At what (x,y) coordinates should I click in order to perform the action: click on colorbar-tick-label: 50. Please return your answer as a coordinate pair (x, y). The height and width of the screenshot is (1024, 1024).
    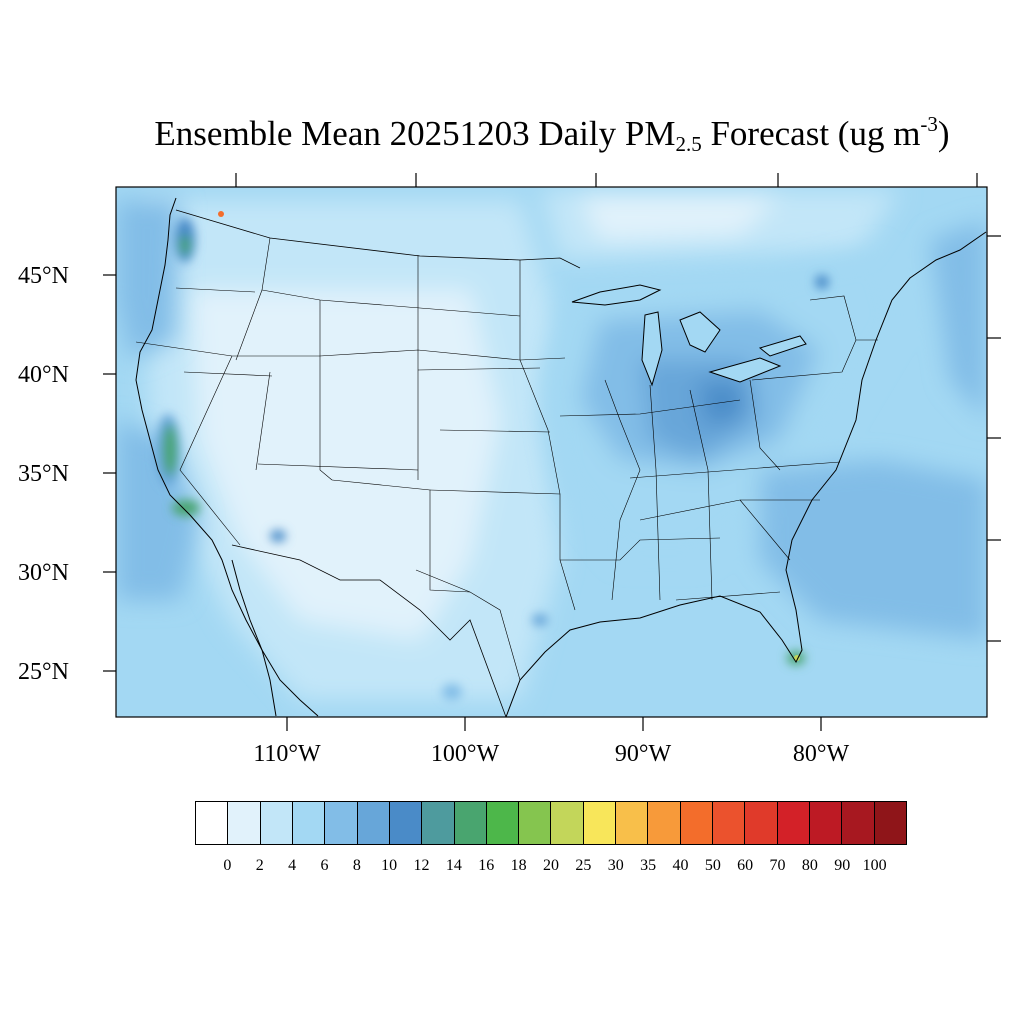
    Looking at the image, I should click on (712, 865).